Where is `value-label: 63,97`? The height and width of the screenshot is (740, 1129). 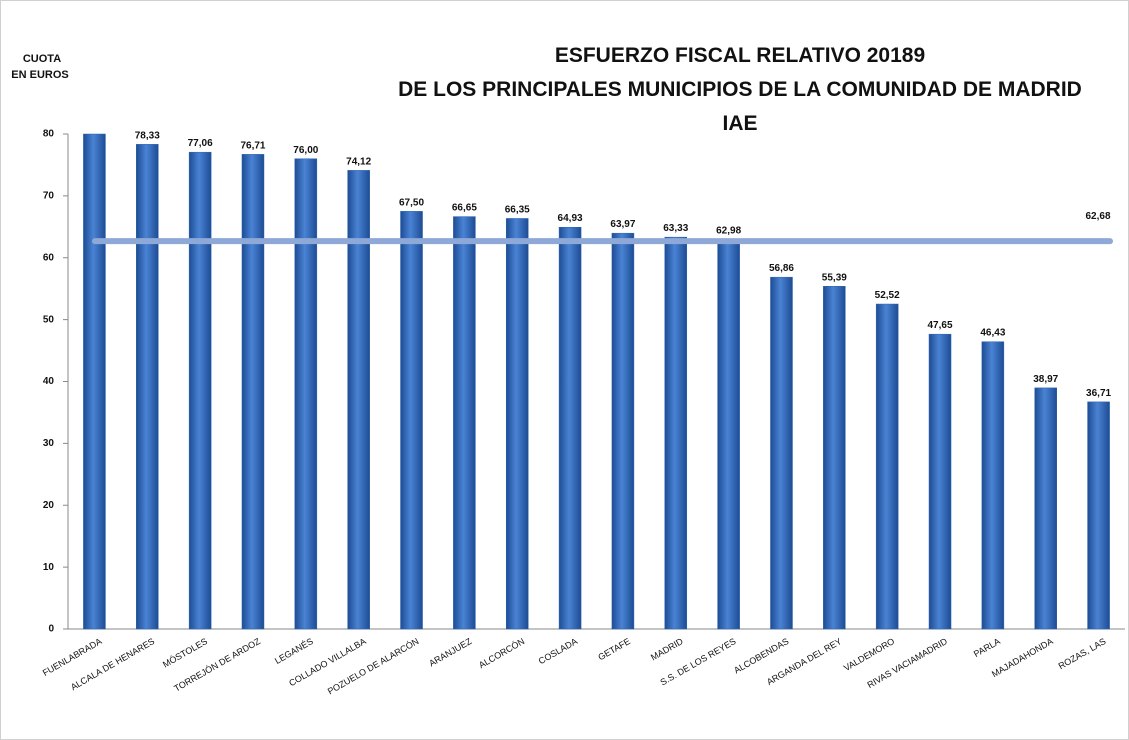 value-label: 63,97 is located at coordinates (622, 224).